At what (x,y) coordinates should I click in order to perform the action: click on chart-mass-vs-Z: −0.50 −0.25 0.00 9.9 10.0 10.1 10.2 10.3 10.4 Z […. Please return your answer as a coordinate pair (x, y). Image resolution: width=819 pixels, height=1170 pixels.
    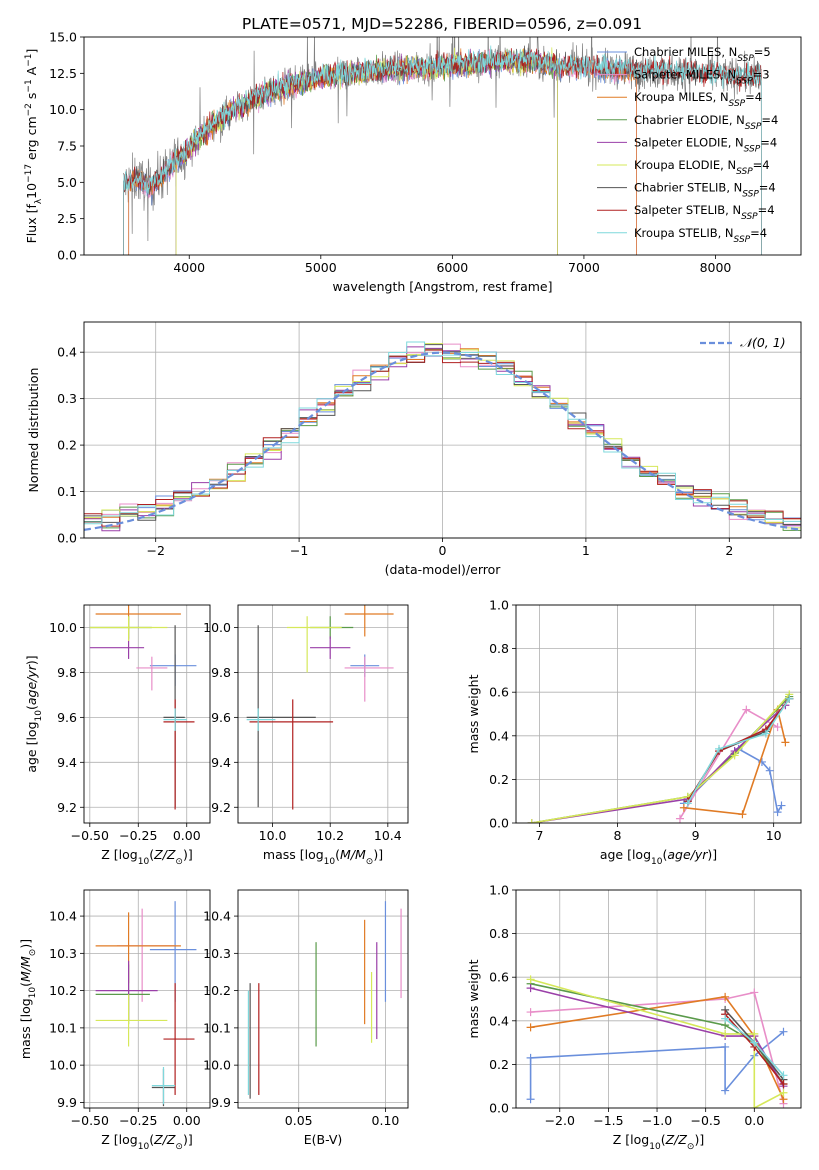
    Looking at the image, I should click on (114, 1020).